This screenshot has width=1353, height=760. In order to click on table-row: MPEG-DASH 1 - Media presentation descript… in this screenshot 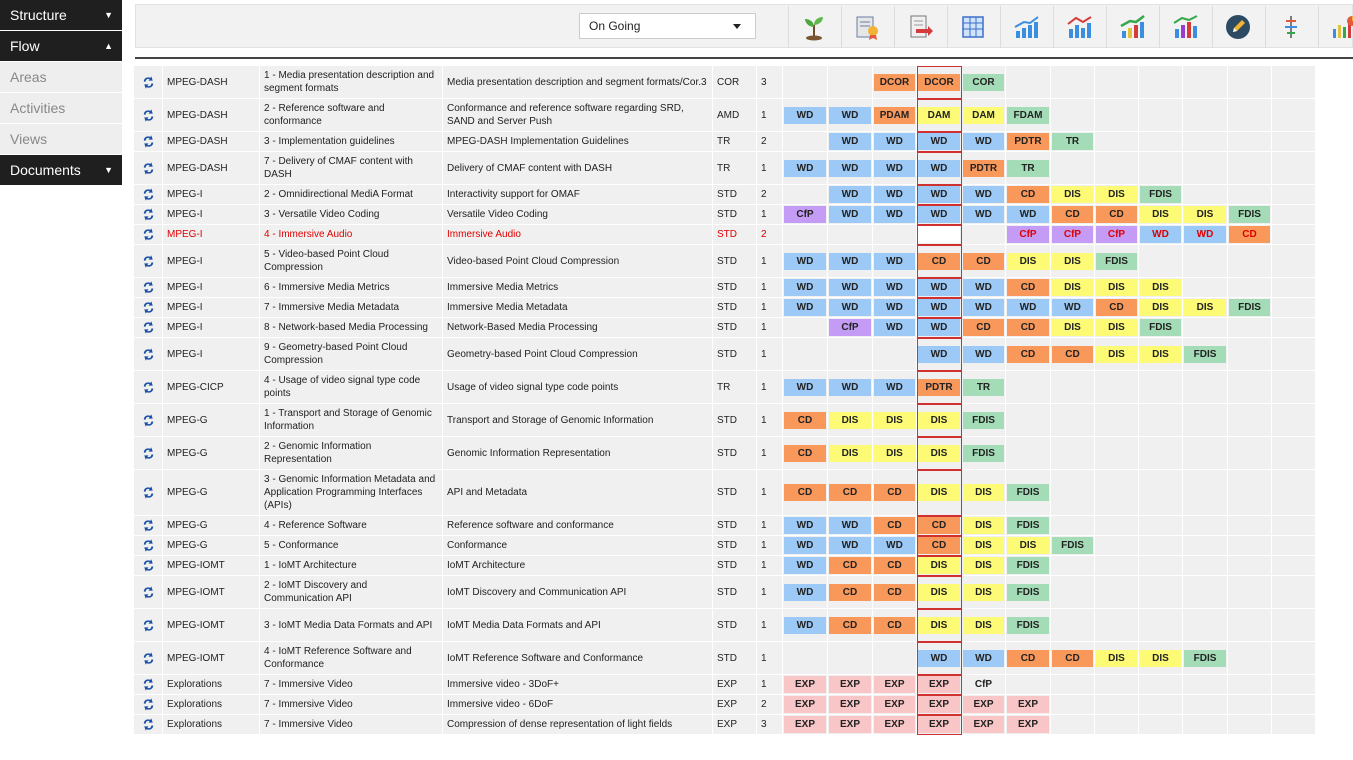, I will do `click(724, 82)`.